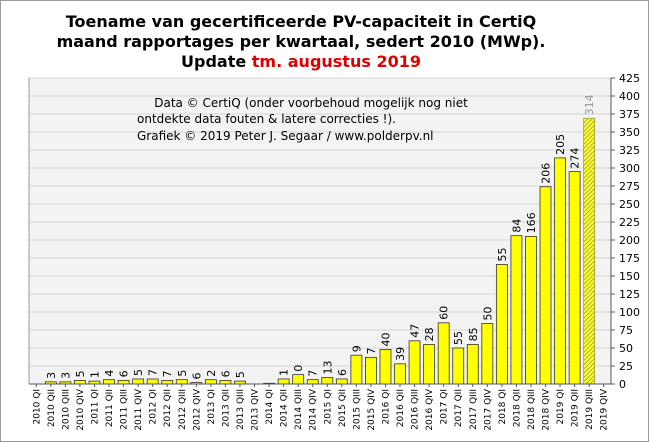 The height and width of the screenshot is (442, 649). Describe the element at coordinates (517, 408) in the screenshot. I see `x-tick-label: 2018 QII` at that location.